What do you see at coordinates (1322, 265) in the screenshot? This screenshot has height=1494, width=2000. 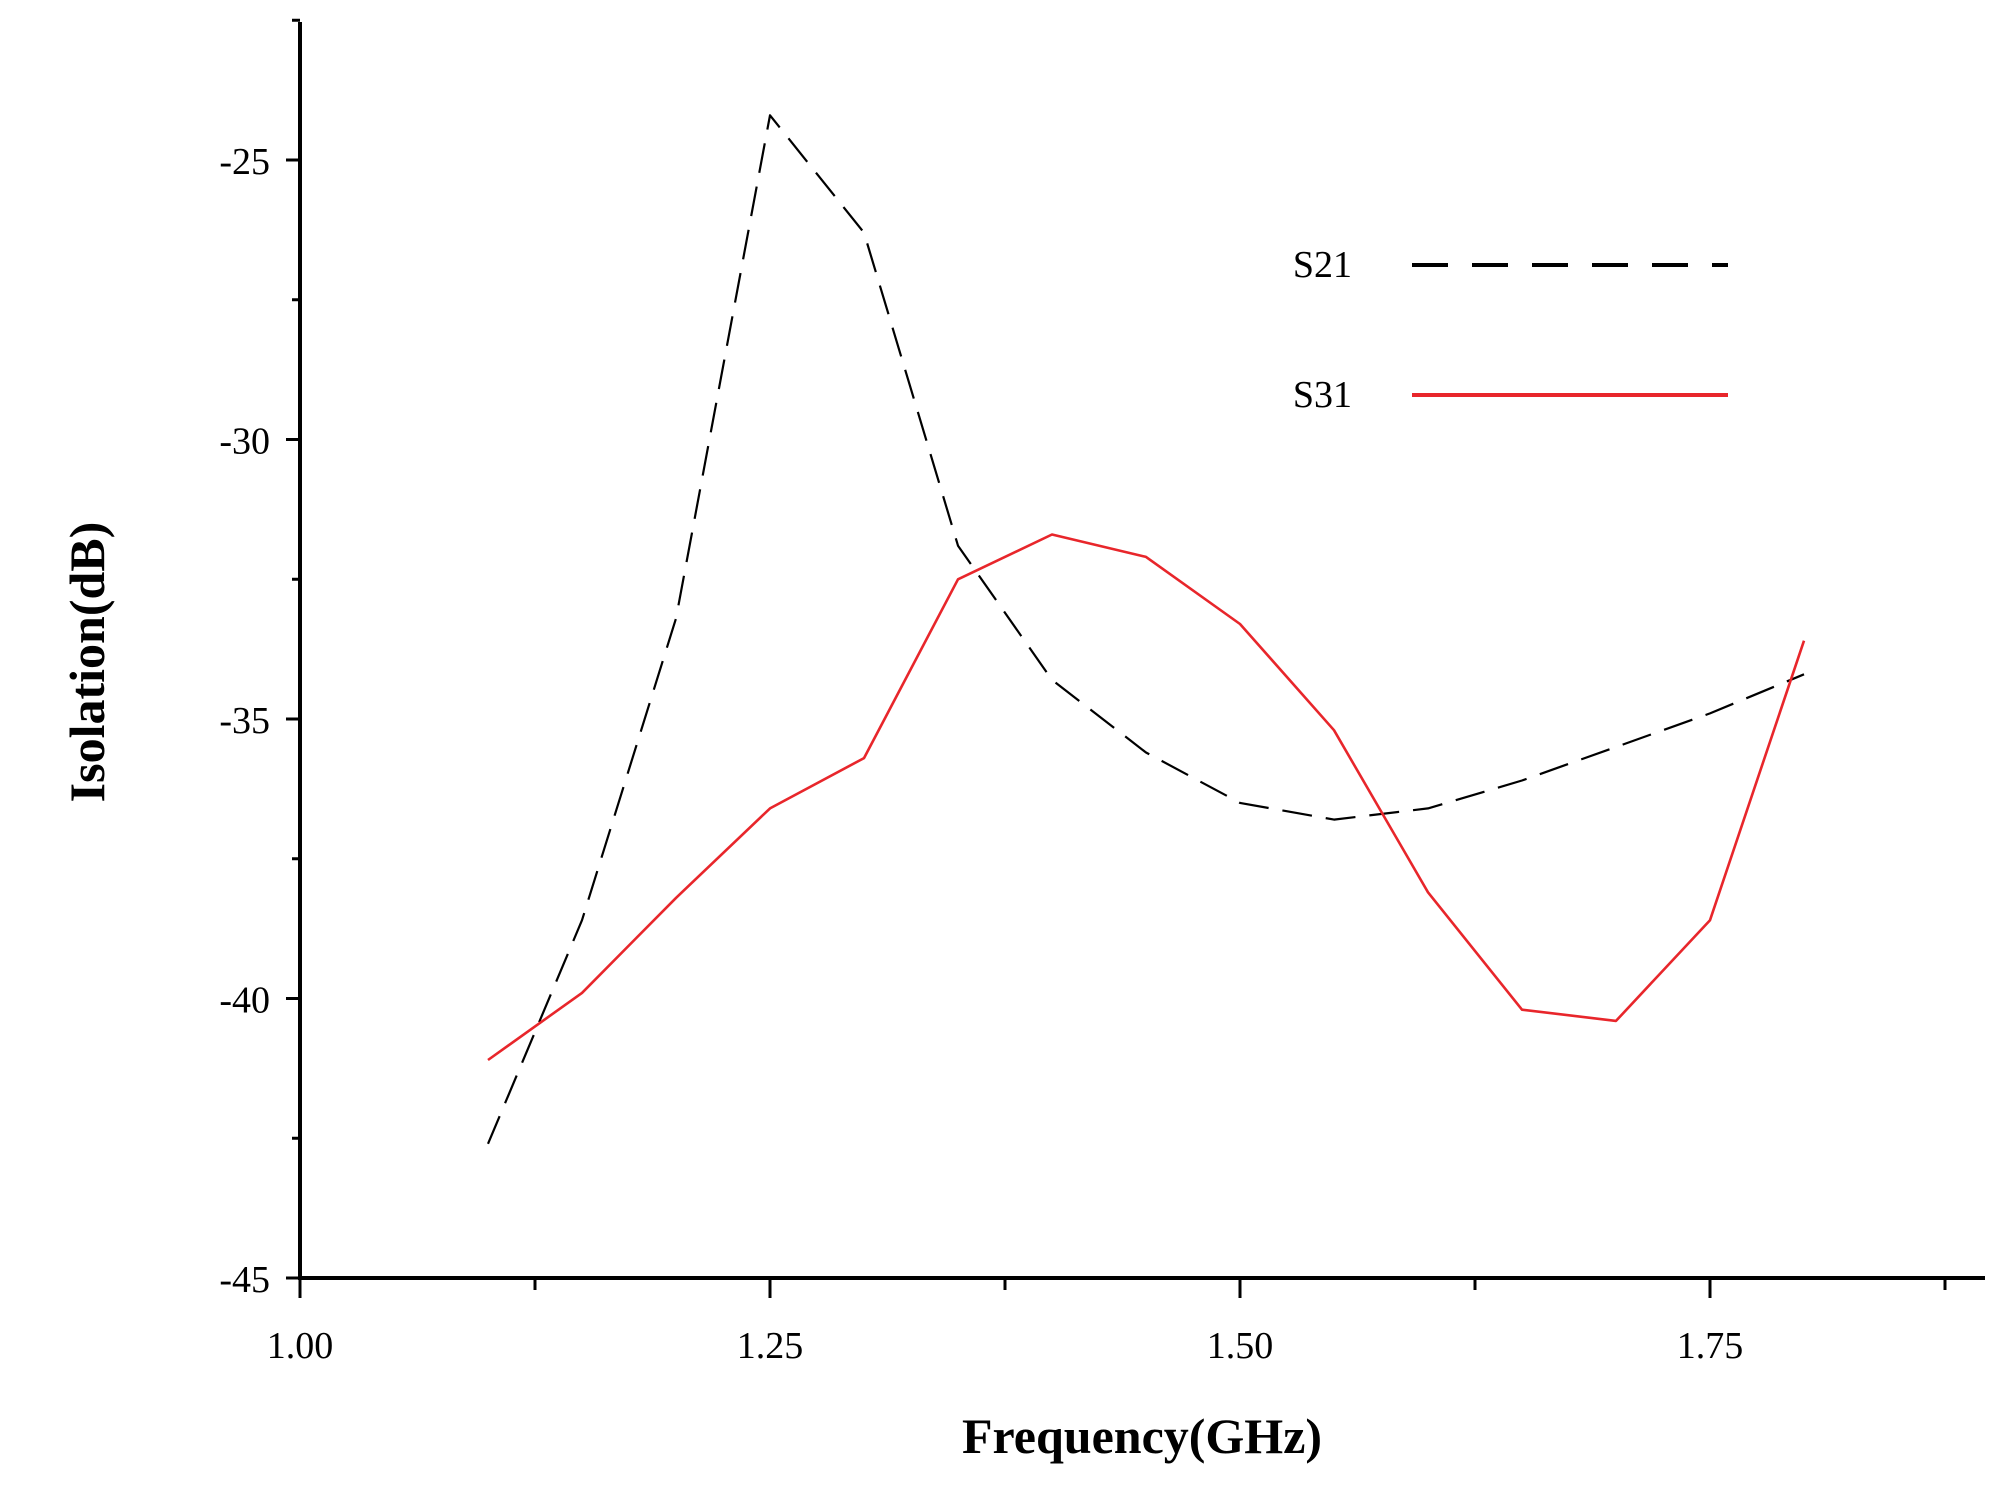 I see `legend-label-s21: S21` at bounding box center [1322, 265].